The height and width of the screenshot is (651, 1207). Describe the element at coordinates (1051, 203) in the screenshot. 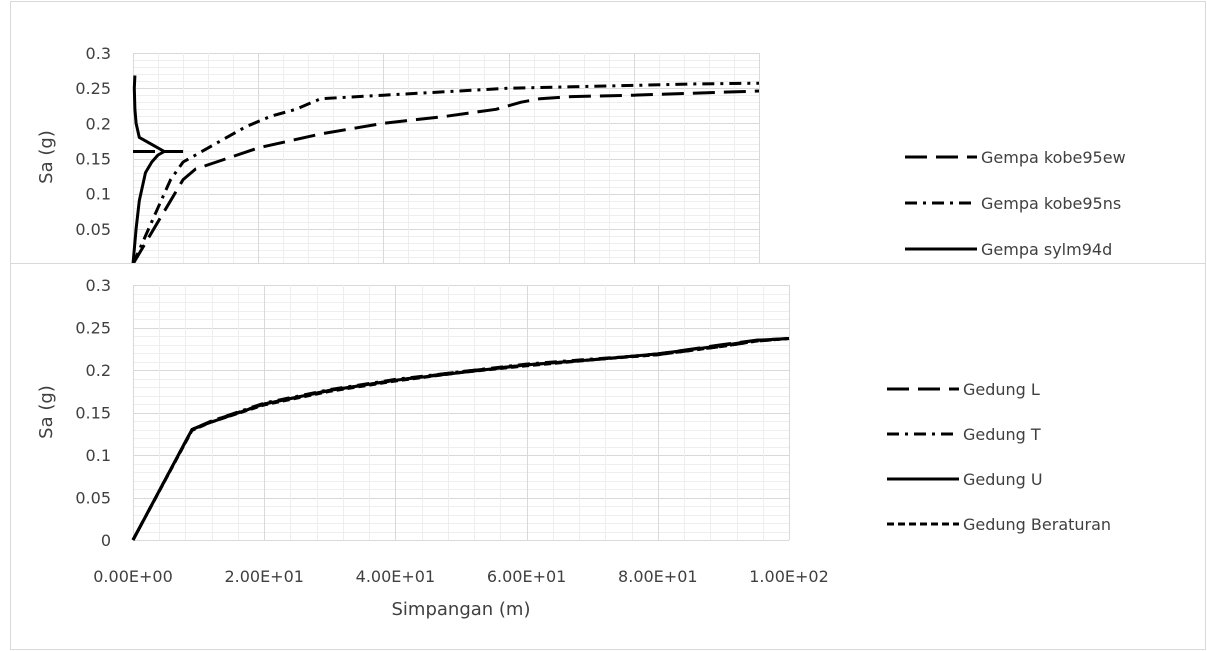

I see `legend-label-gempa-kobe95ns: Gempa kobe95ns` at that location.